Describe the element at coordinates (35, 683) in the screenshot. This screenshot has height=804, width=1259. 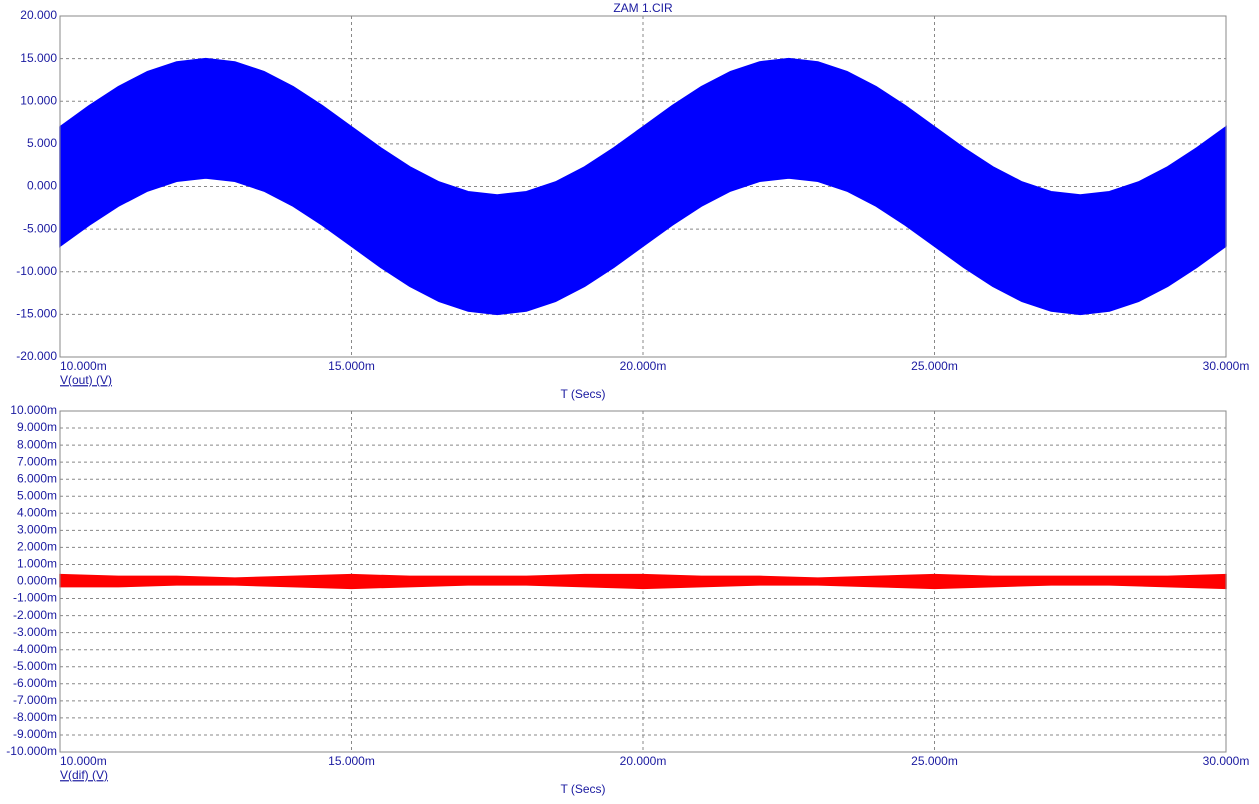
I see `y-tick-label: -6.000m` at that location.